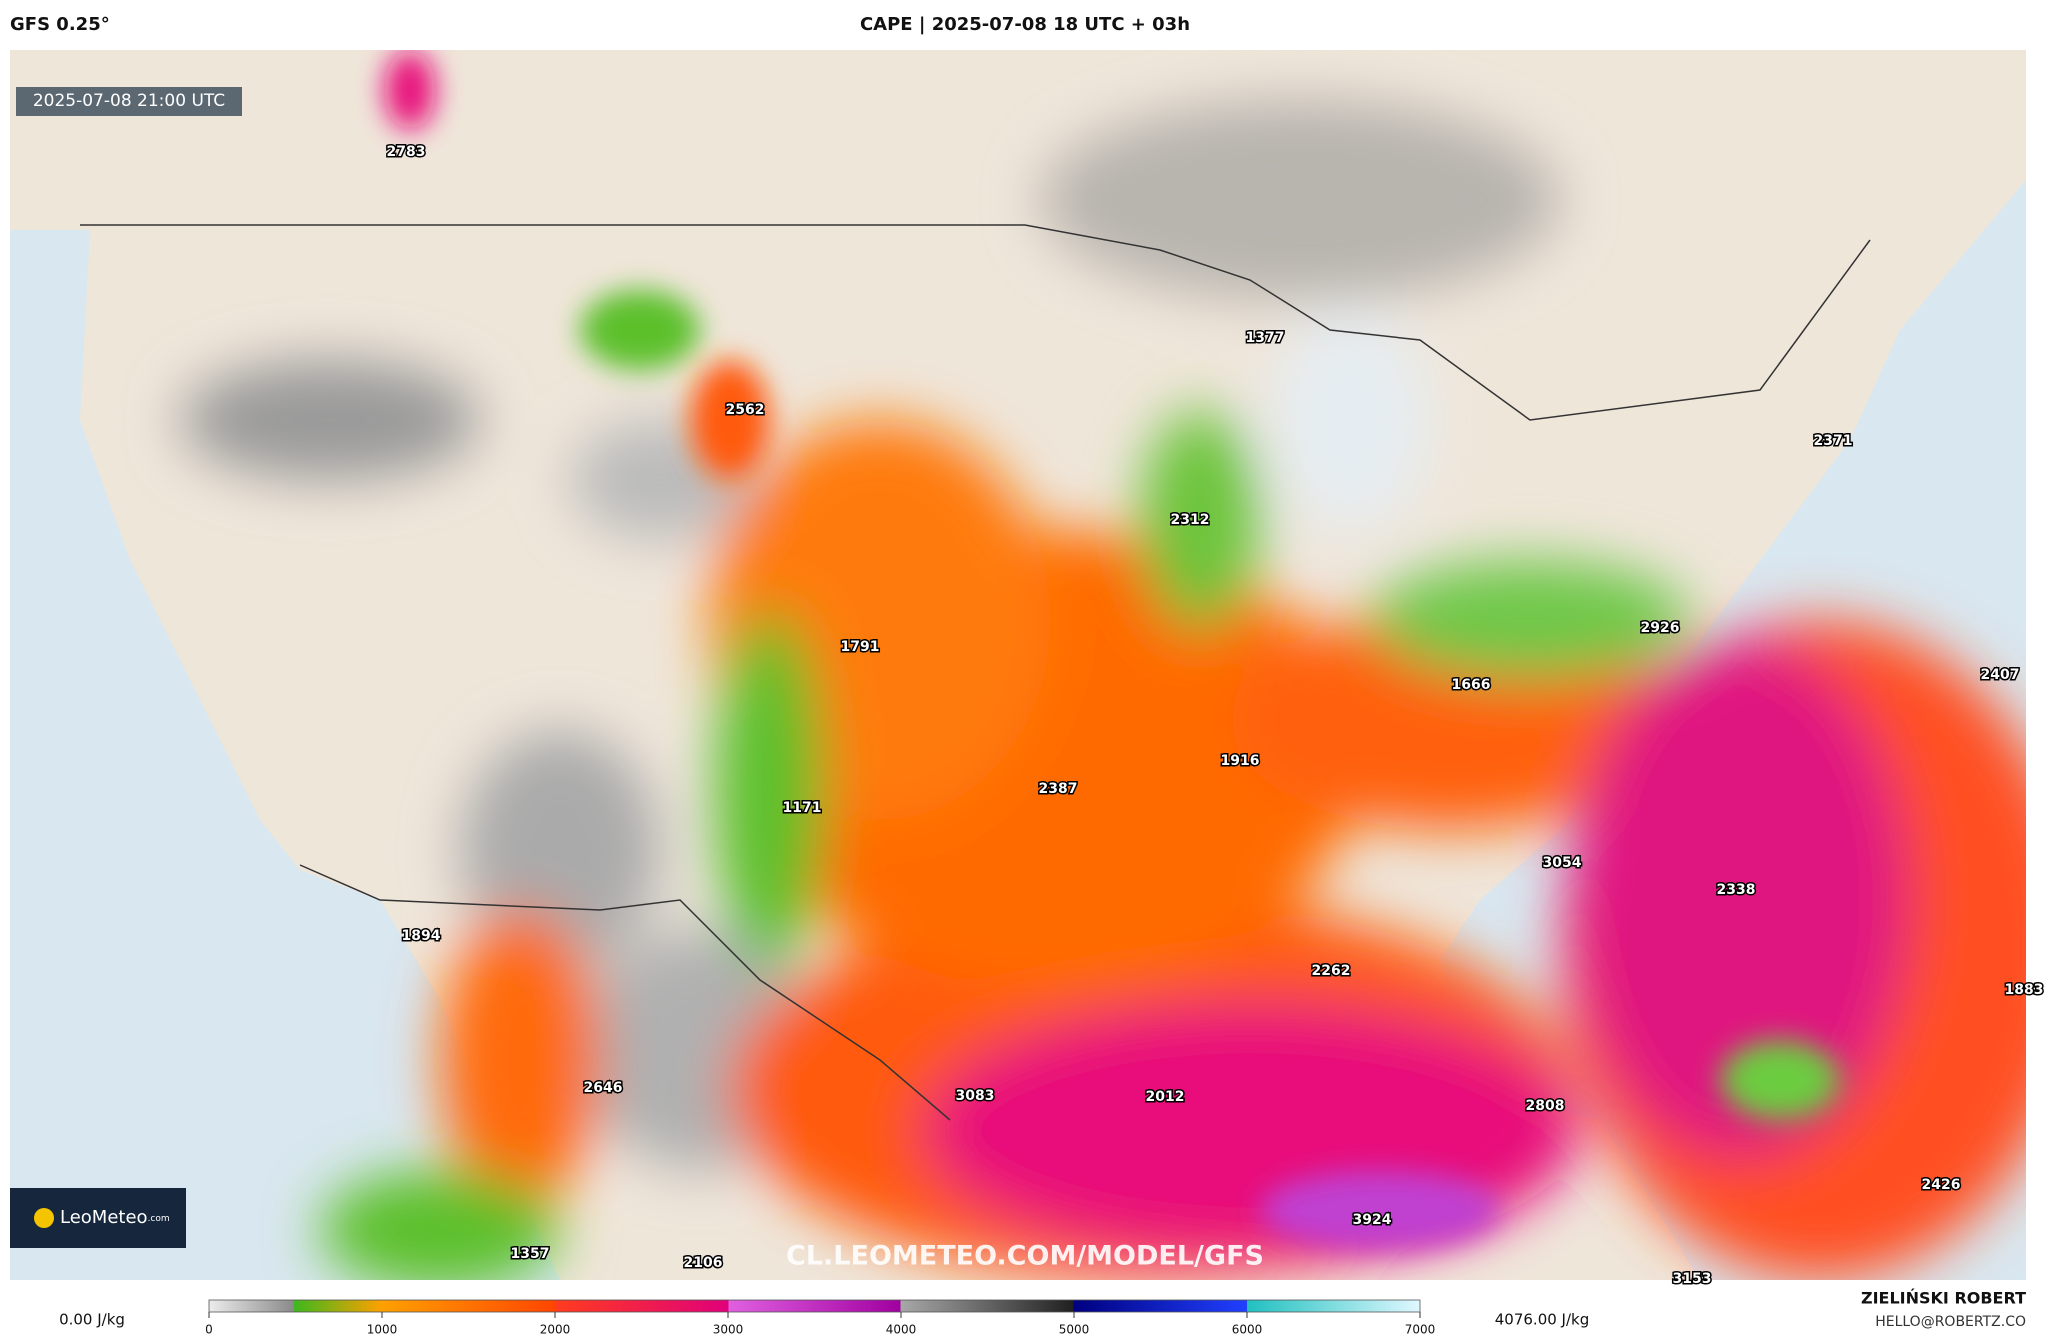 The image size is (2052, 1338). I want to click on cape-label: 2387, so click(1058, 789).